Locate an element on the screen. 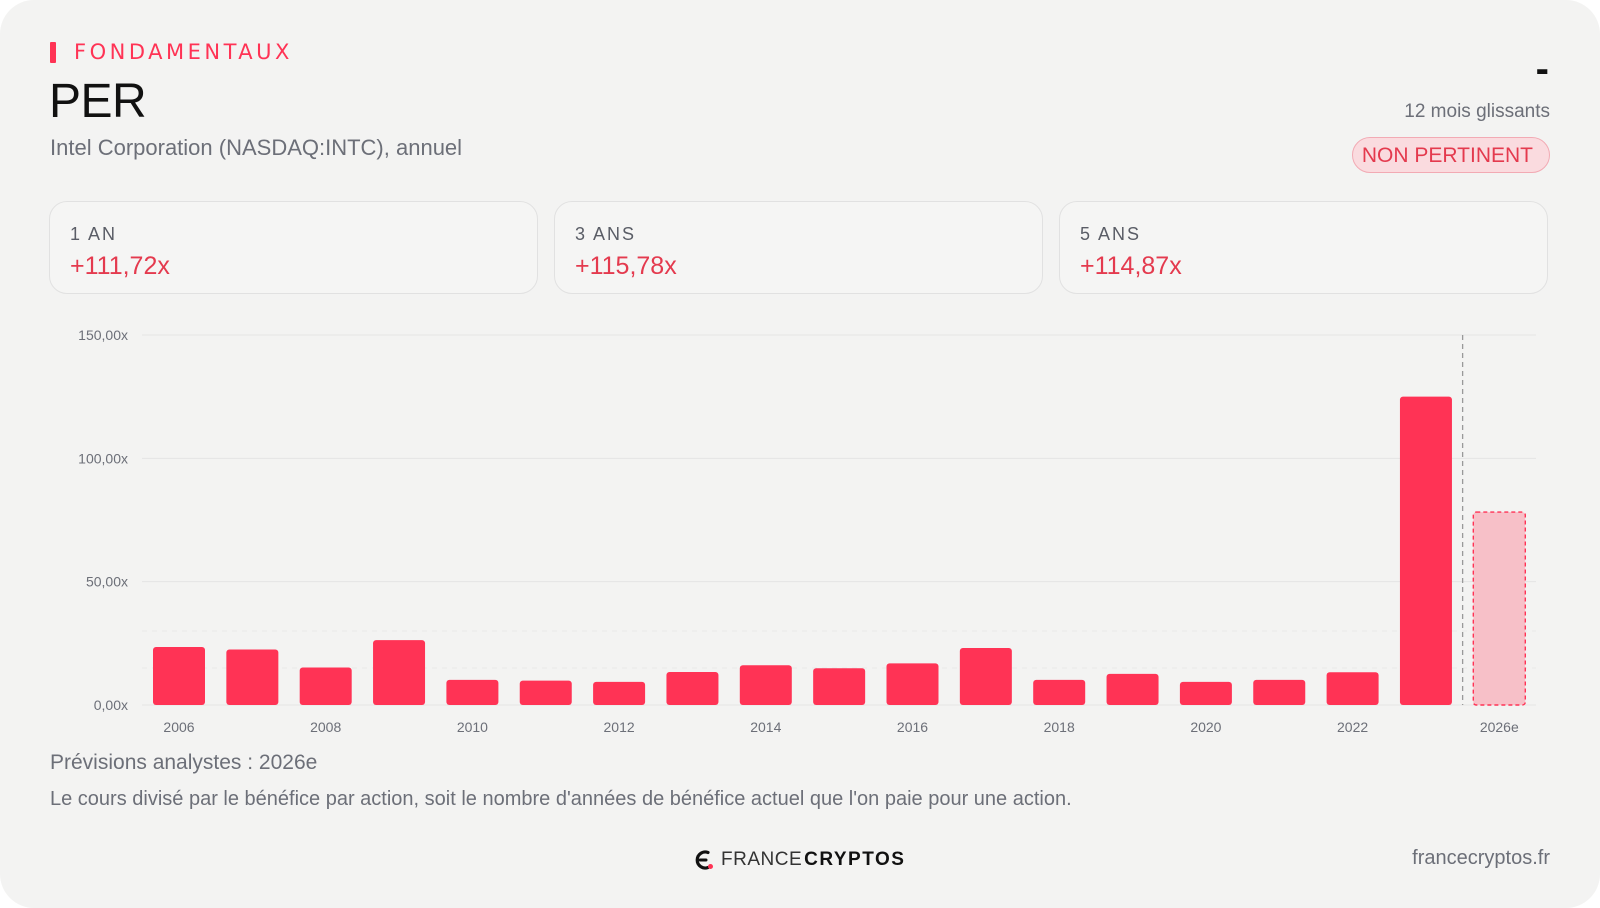 The image size is (1600, 908). current-value: - is located at coordinates (1542, 69).